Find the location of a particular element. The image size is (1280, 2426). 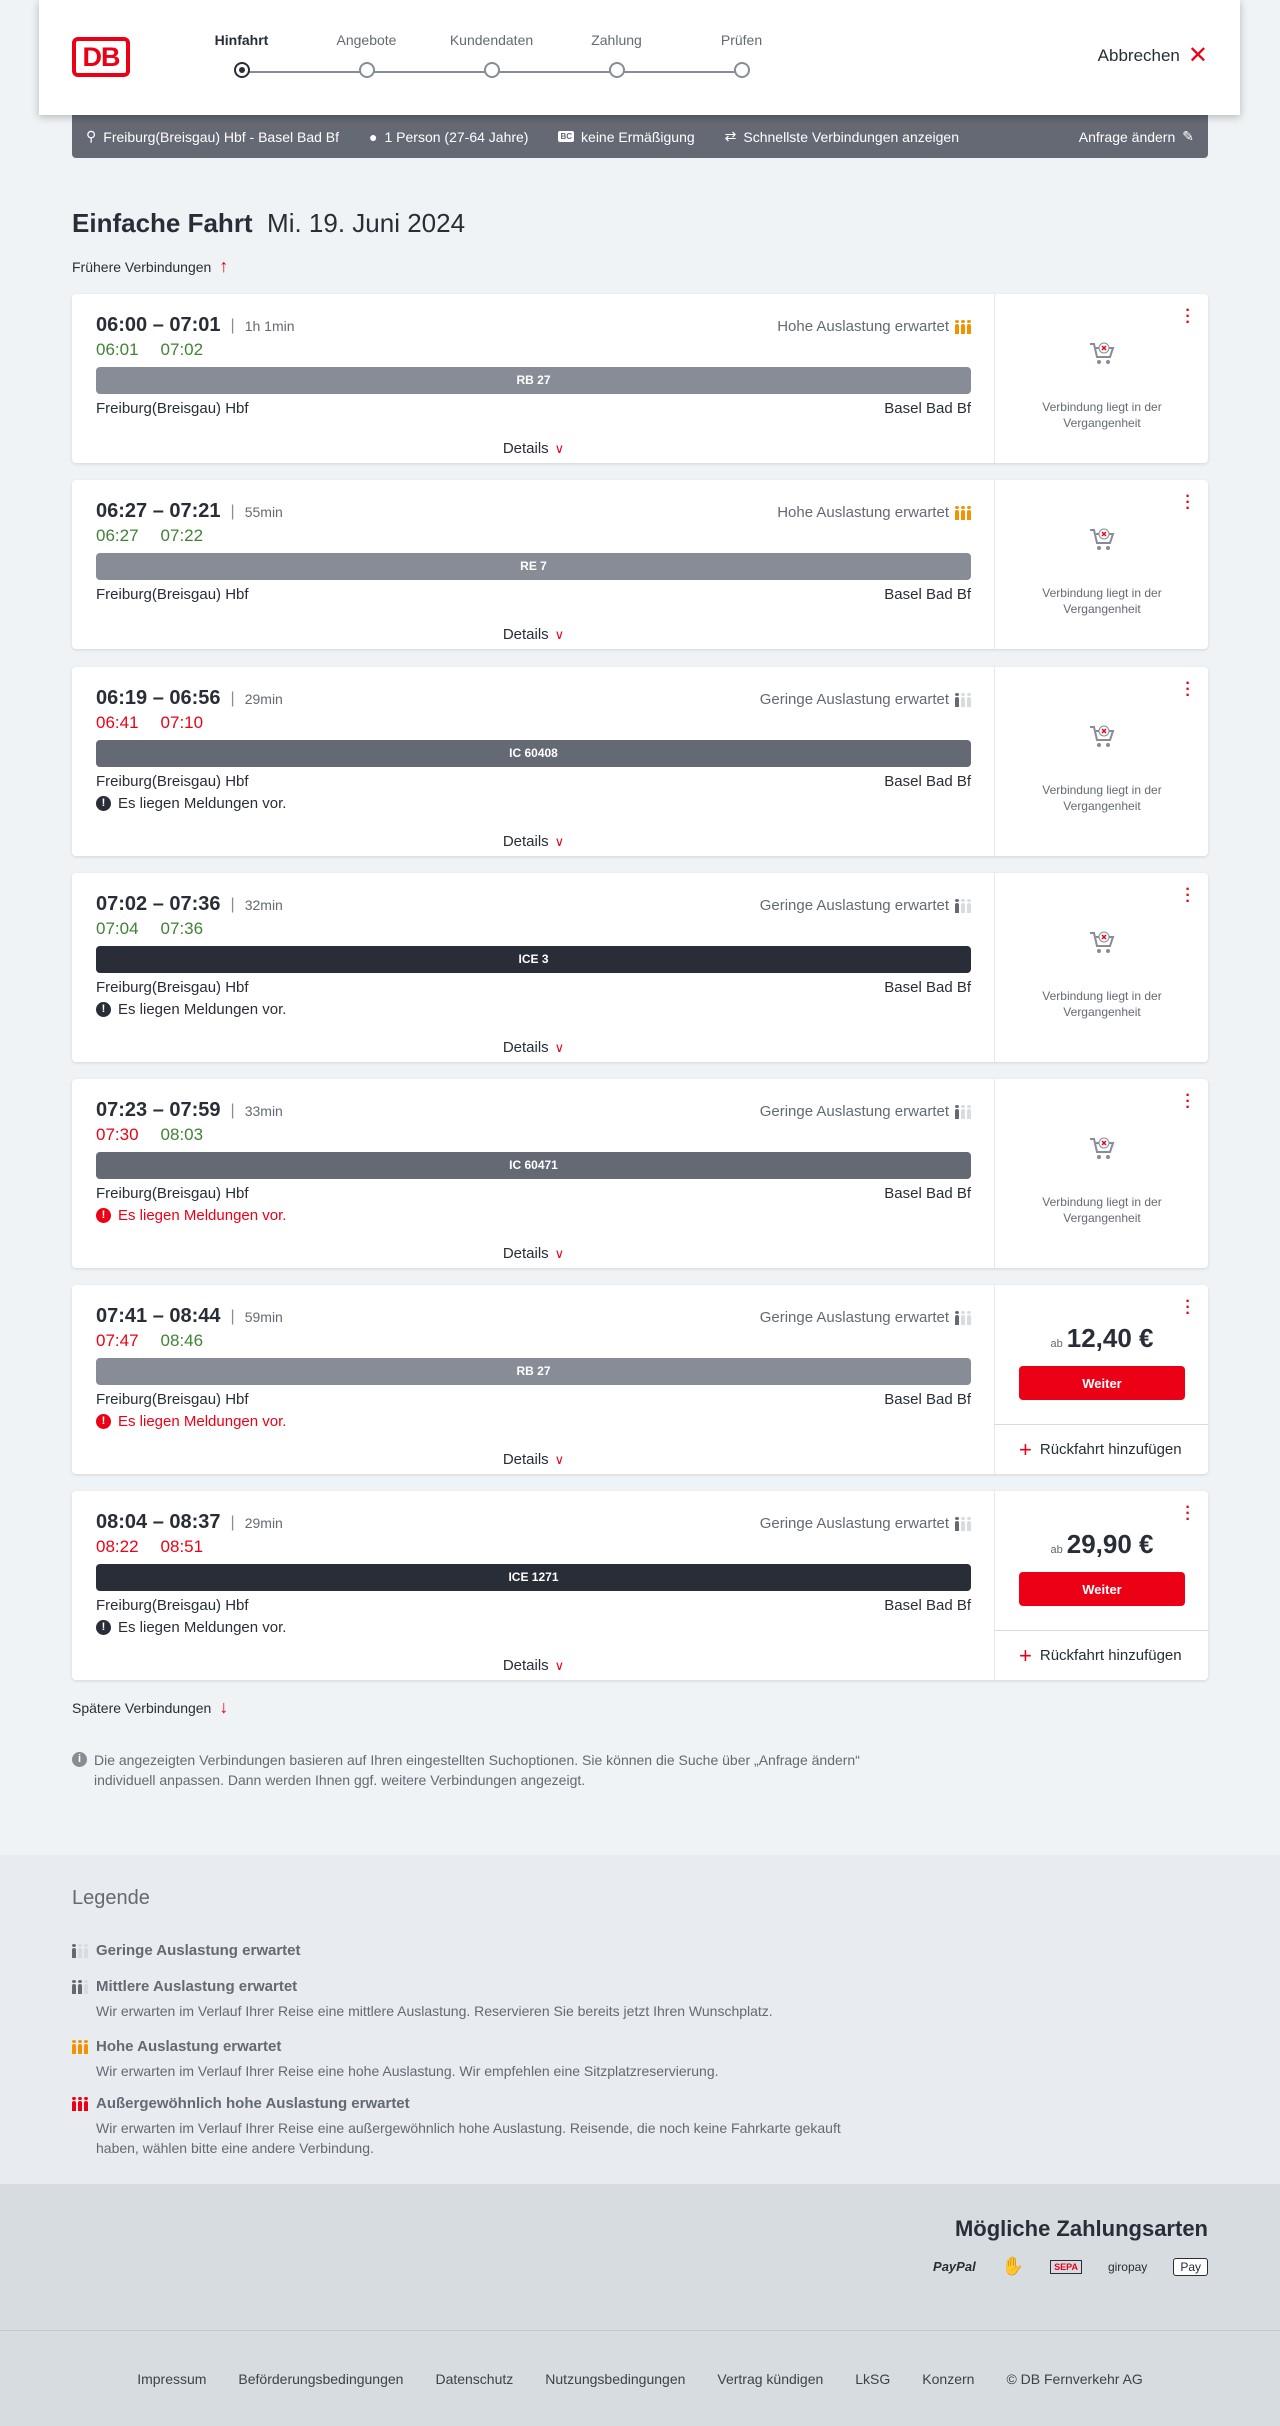

discount-summary: BC keine Ermäßigung is located at coordinates (626, 137).